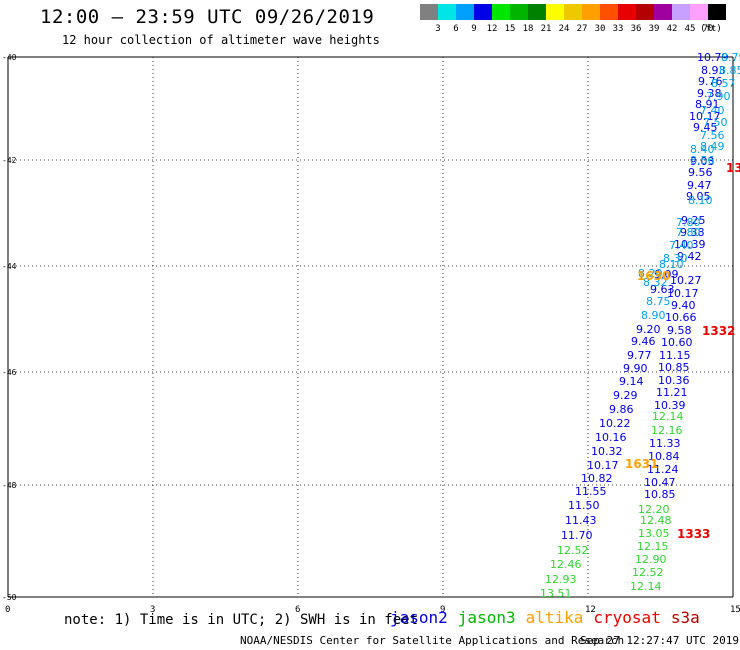  I want to click on jason3-obs-label: 9.05, so click(698, 196).